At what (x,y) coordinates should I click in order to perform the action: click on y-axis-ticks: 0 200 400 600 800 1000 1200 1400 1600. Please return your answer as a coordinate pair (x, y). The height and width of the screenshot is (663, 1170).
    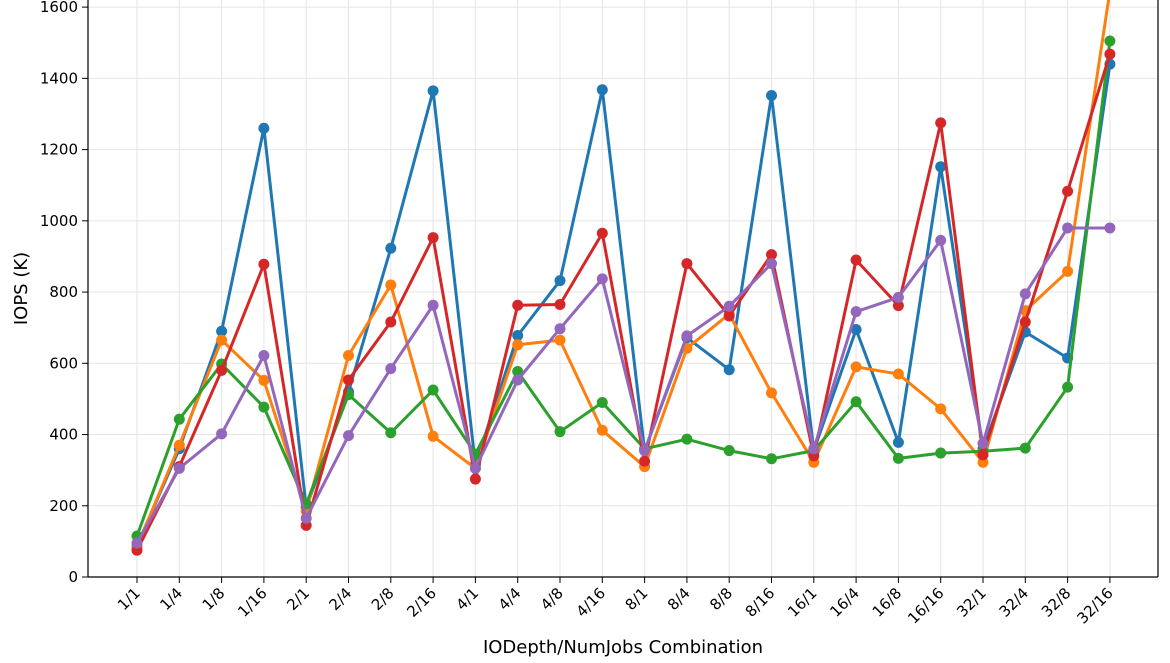
    Looking at the image, I should click on (64, 293).